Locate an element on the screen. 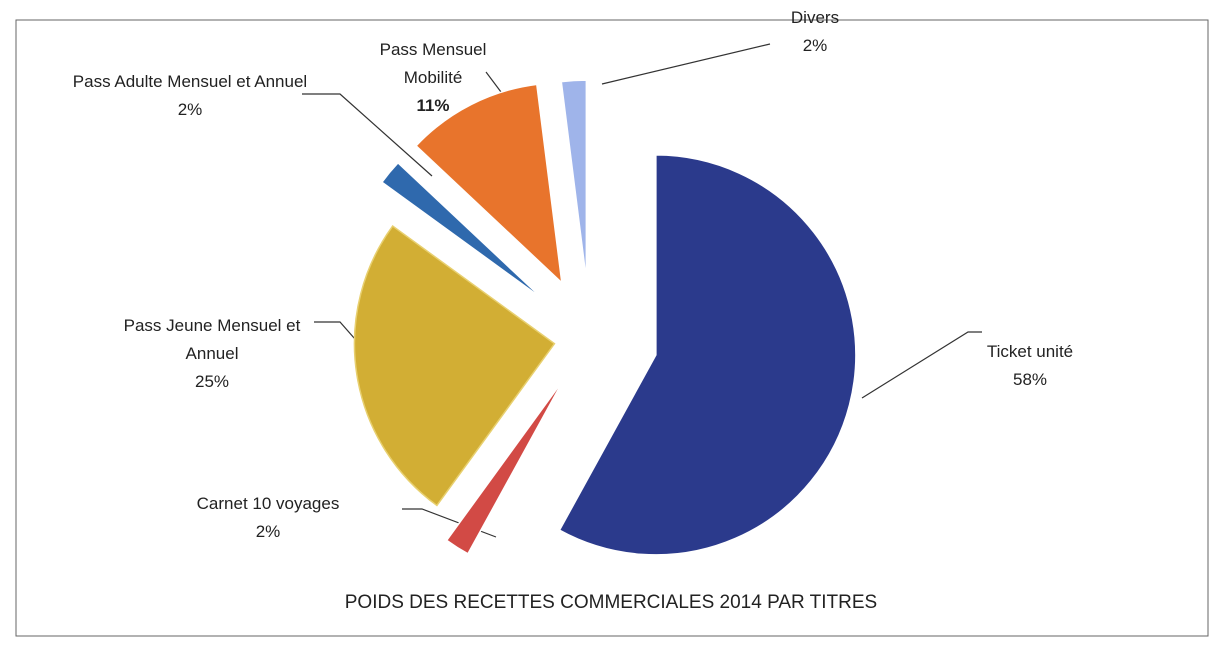 This screenshot has width=1222, height=650. slice-label: Carnet 10 voyages is located at coordinates (268, 503).